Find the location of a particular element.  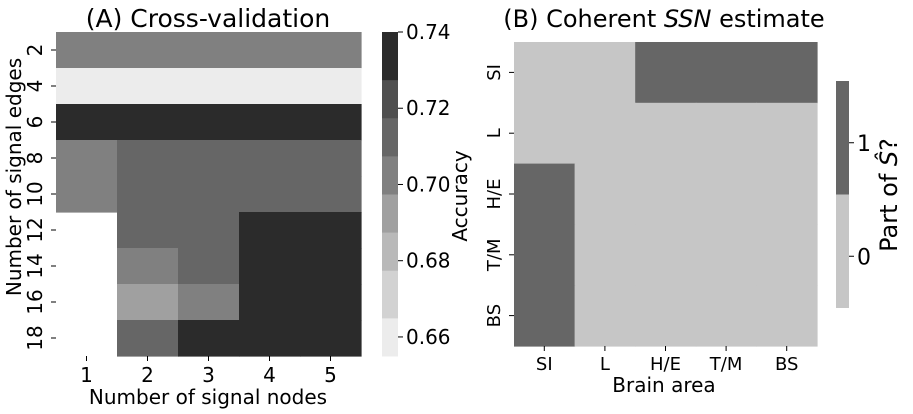

panel-a-colorbar is located at coordinates (390, 194).